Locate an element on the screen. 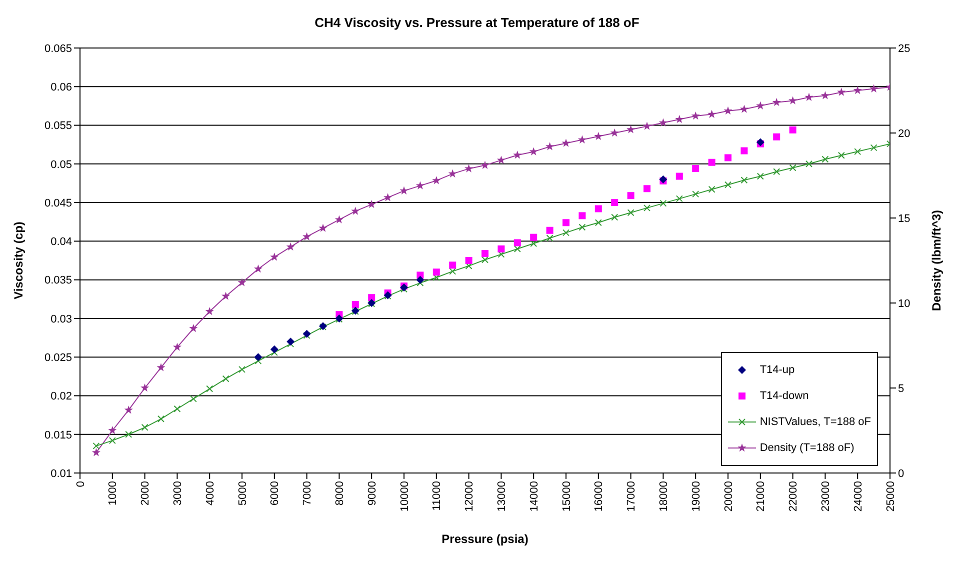 Image resolution: width=954 pixels, height=561 pixels. legend-label: NISTValues, T=188 oF is located at coordinates (815, 422).